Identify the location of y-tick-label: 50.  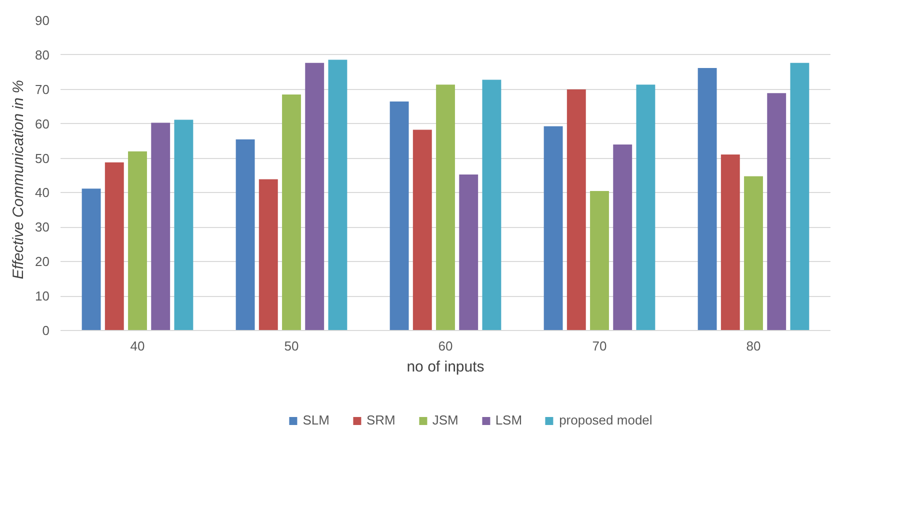
(42, 158).